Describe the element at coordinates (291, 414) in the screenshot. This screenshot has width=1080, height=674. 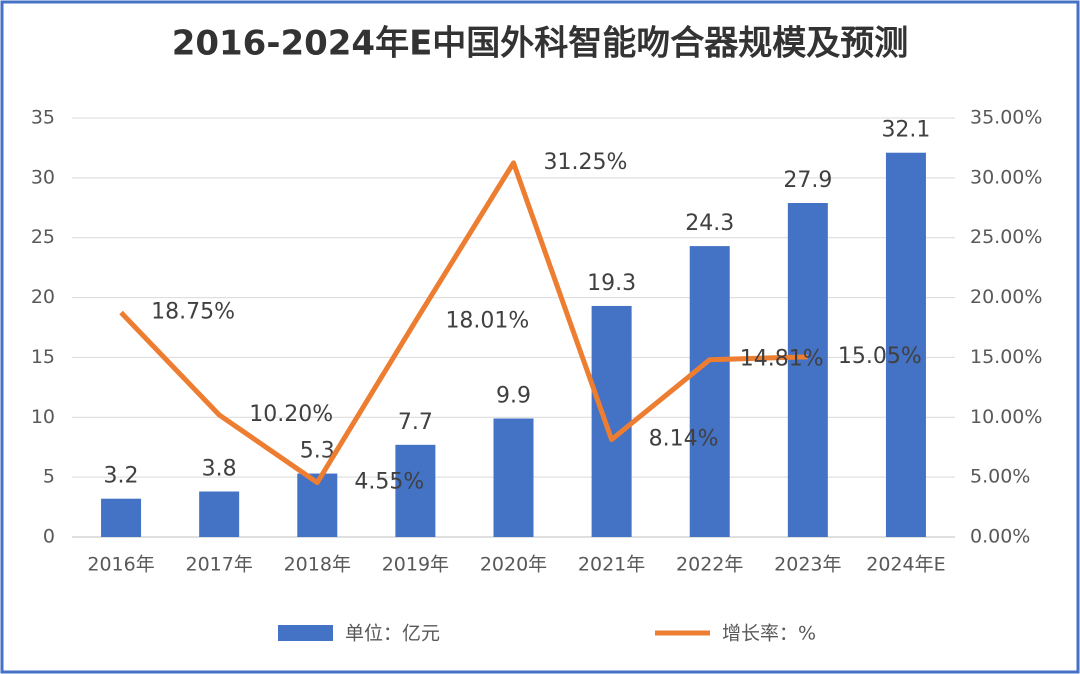
I see `line-label: 10.20%` at that location.